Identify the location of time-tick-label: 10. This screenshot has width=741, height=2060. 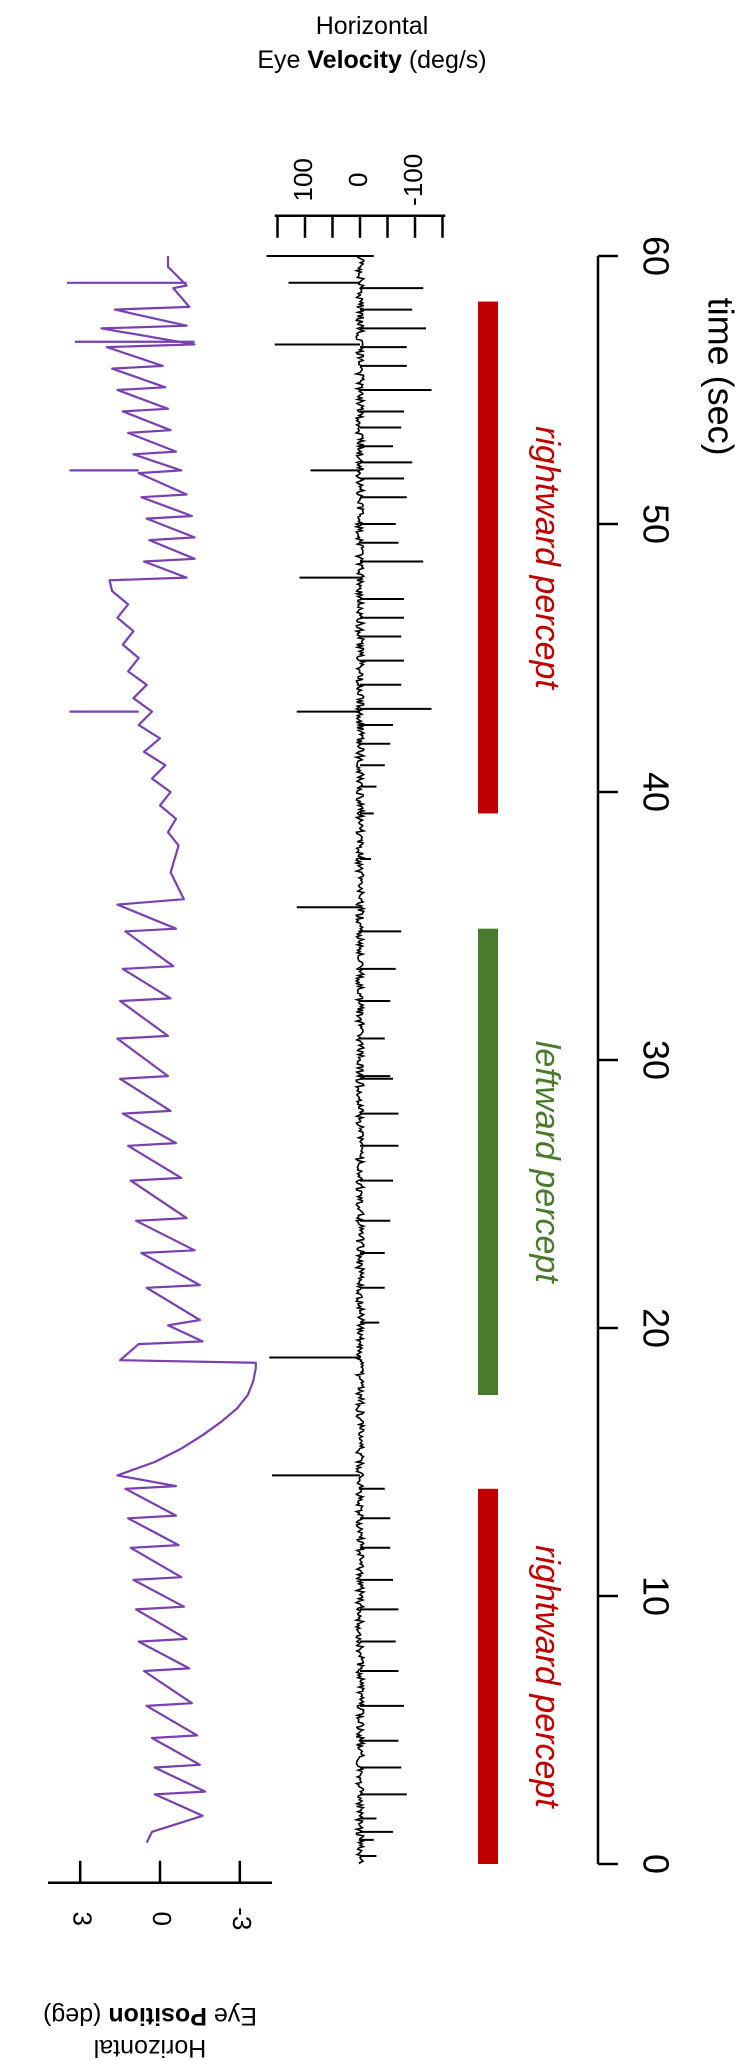
(655, 1596).